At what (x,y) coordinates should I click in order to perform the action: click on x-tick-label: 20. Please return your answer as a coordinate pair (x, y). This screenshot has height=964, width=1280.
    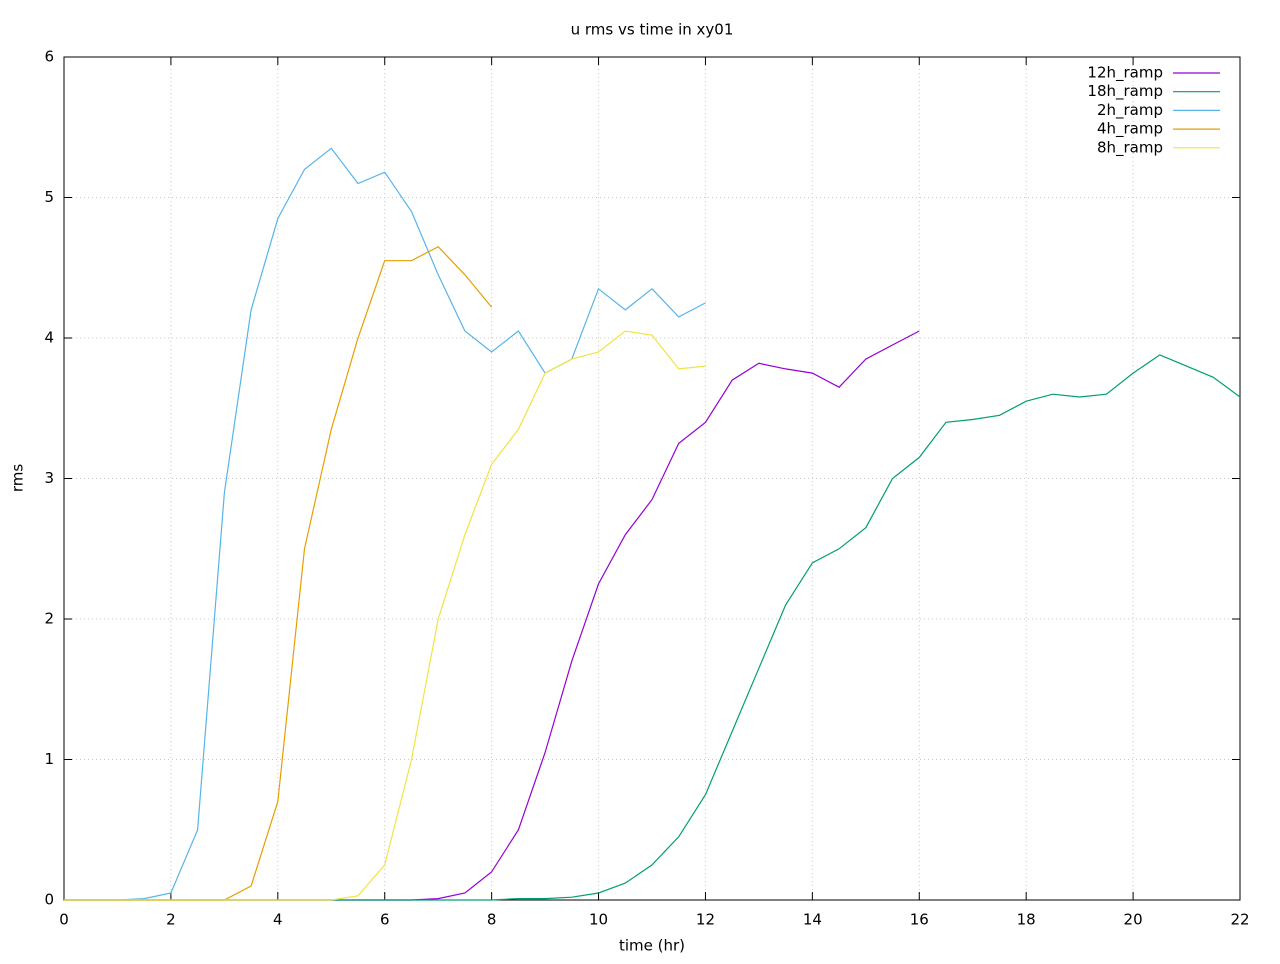
    Looking at the image, I should click on (1133, 920).